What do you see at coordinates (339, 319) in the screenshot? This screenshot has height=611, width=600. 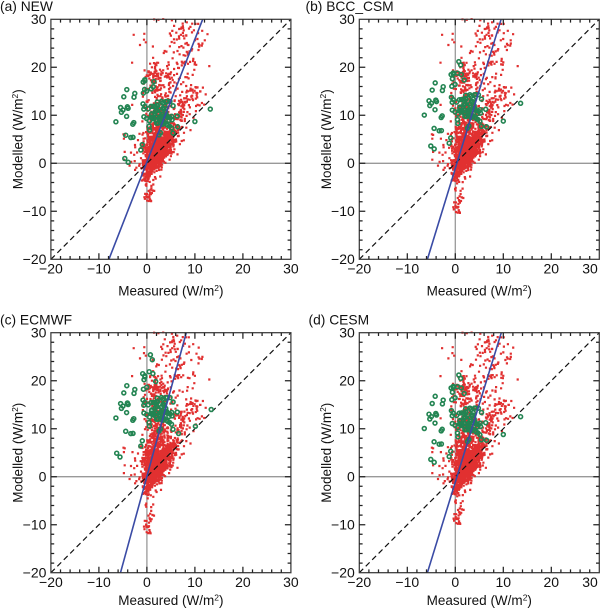 I see `svg-text: (d) CESM` at bounding box center [339, 319].